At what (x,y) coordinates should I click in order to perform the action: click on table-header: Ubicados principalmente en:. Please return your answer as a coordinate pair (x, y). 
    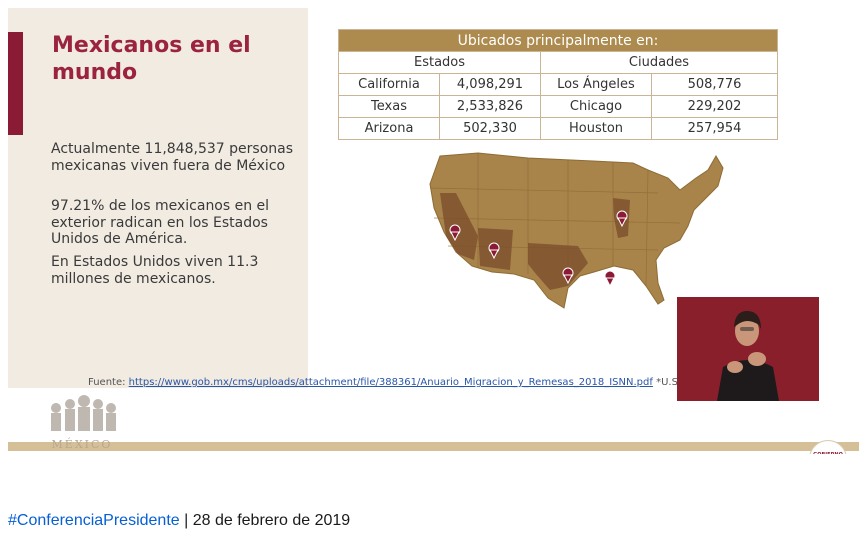
    Looking at the image, I should click on (558, 40).